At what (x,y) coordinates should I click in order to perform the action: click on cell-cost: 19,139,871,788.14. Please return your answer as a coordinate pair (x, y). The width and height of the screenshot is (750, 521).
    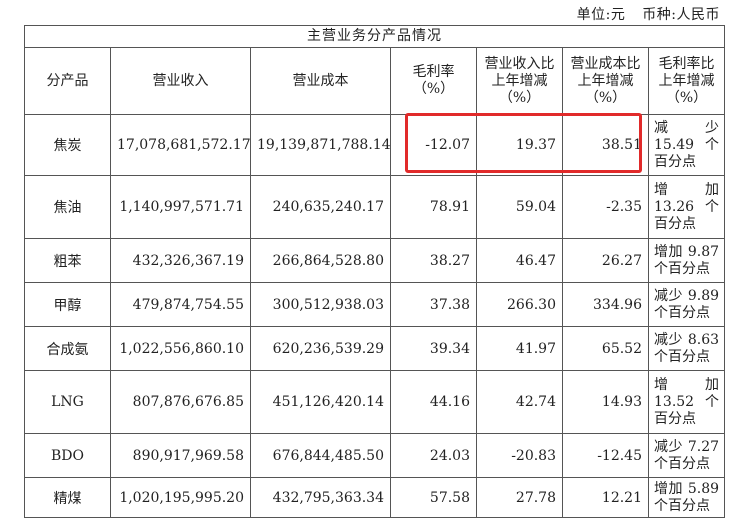
    Looking at the image, I should click on (320, 145).